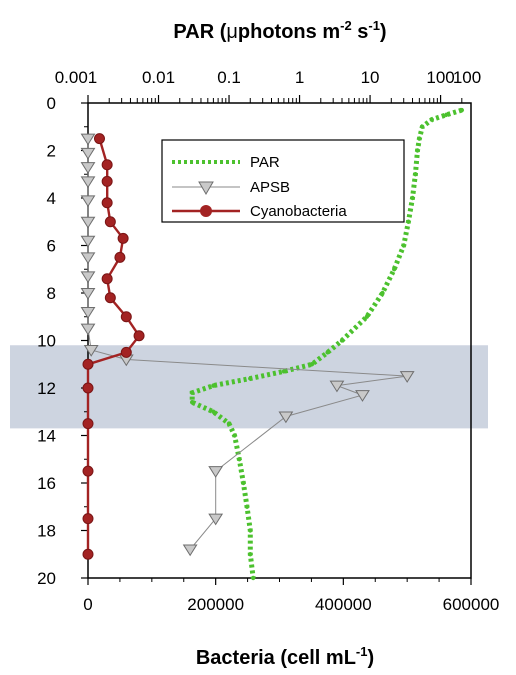 The image size is (516, 675). What do you see at coordinates (471, 604) in the screenshot?
I see `x-bottom-tick-label: 600000` at bounding box center [471, 604].